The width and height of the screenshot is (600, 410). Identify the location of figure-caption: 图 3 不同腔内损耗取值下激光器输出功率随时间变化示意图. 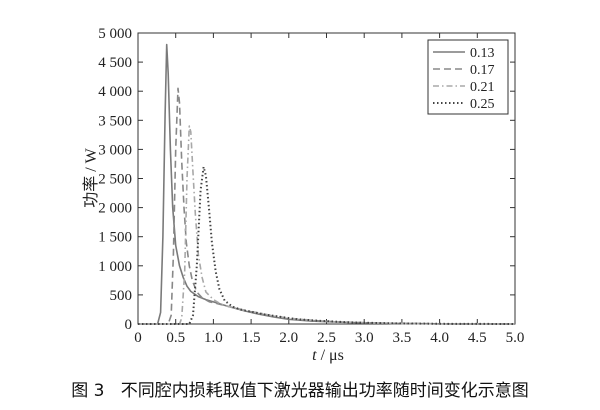
(300, 388).